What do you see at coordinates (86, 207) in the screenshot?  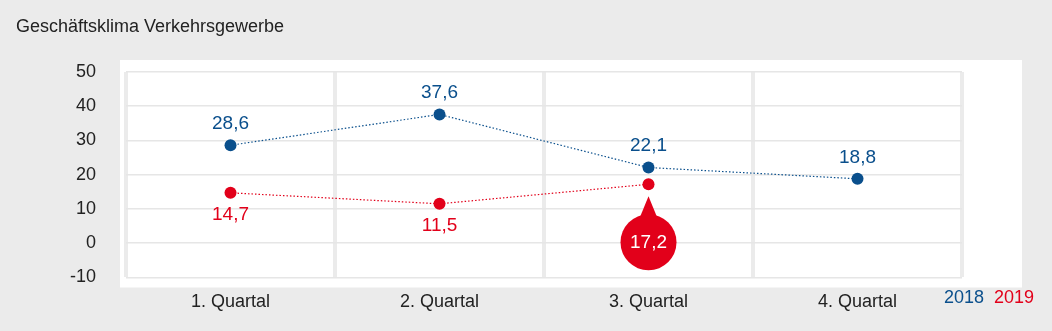 I see `y-tick-label: 10` at bounding box center [86, 207].